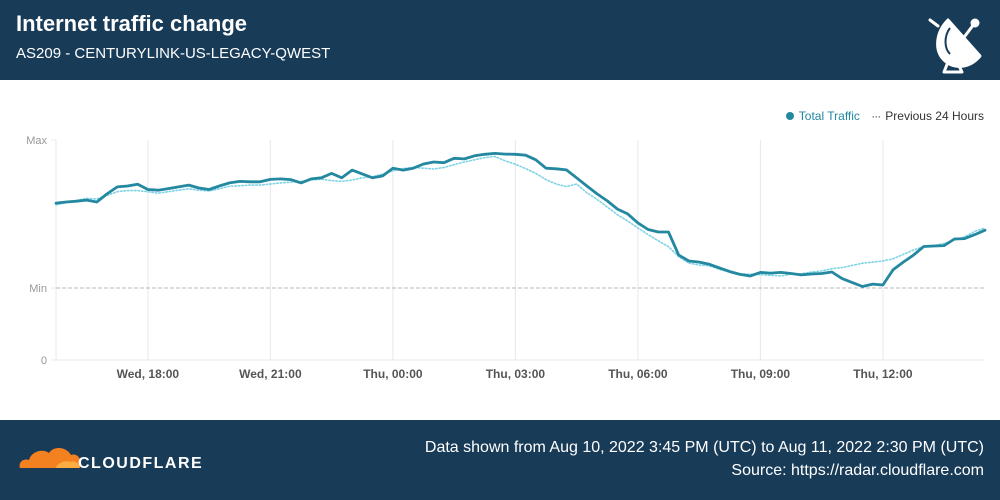 The width and height of the screenshot is (1000, 500). What do you see at coordinates (270, 374) in the screenshot?
I see `x-tick-label: Wed, 21:00` at bounding box center [270, 374].